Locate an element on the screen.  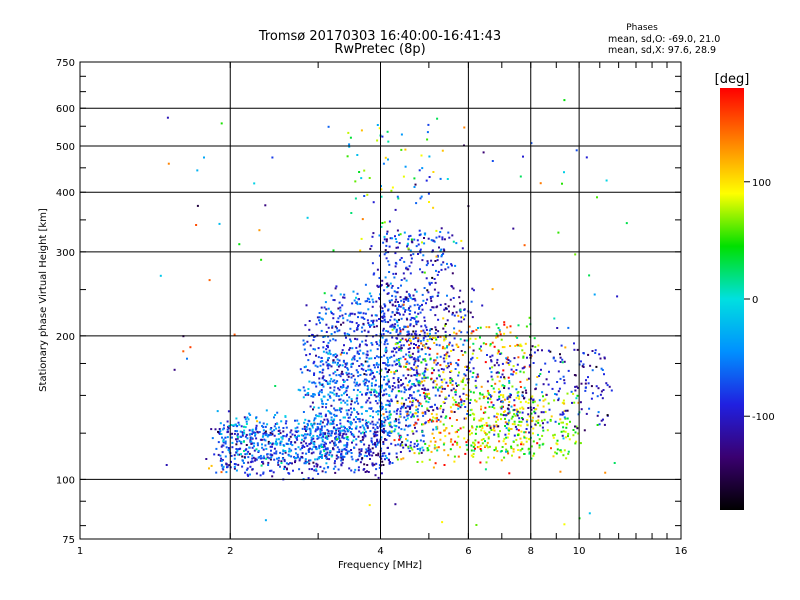
y-tick-label: 300 is located at coordinates (65, 253).